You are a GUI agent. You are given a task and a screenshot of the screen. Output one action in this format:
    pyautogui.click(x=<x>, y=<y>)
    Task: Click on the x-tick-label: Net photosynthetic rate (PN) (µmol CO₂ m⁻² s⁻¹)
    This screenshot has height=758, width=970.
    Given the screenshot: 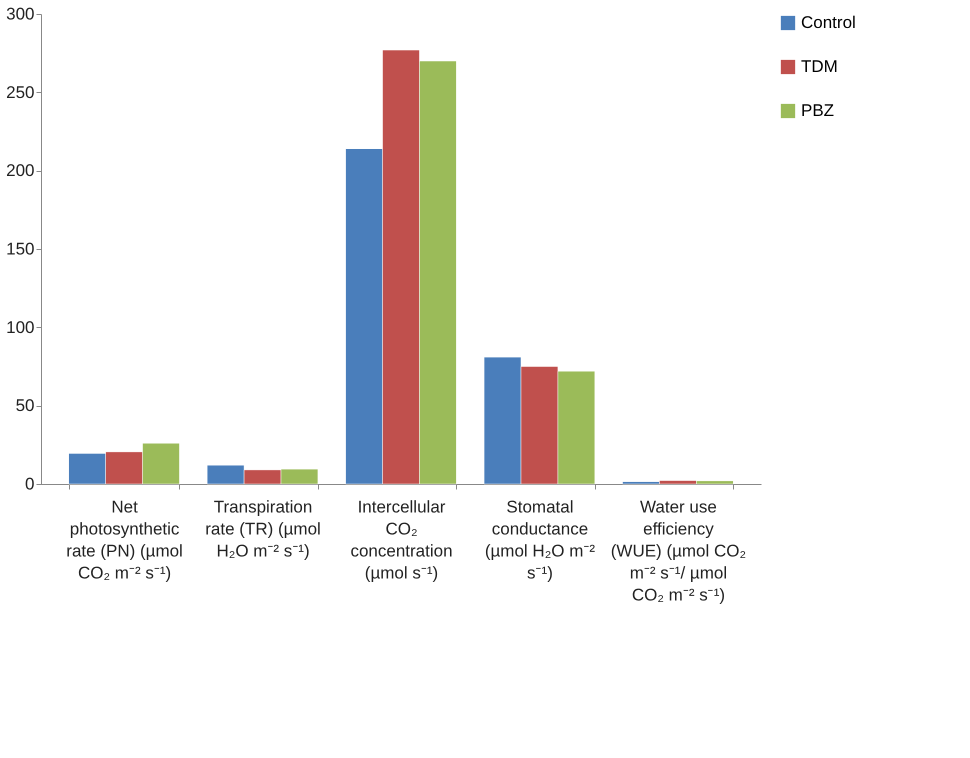 What is the action you would take?
    pyautogui.click(x=124, y=540)
    